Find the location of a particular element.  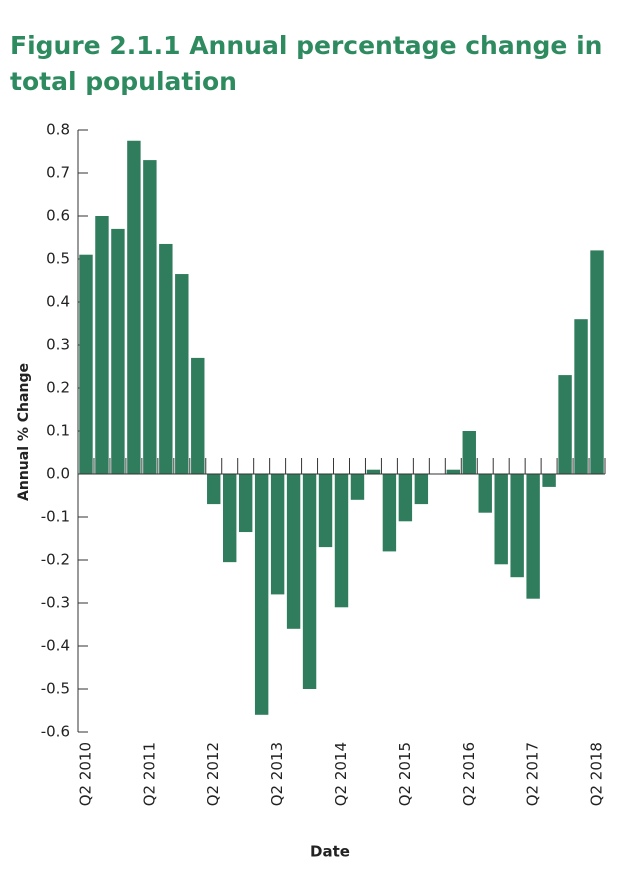

y-tick-label: -0.1 is located at coordinates (55, 517).